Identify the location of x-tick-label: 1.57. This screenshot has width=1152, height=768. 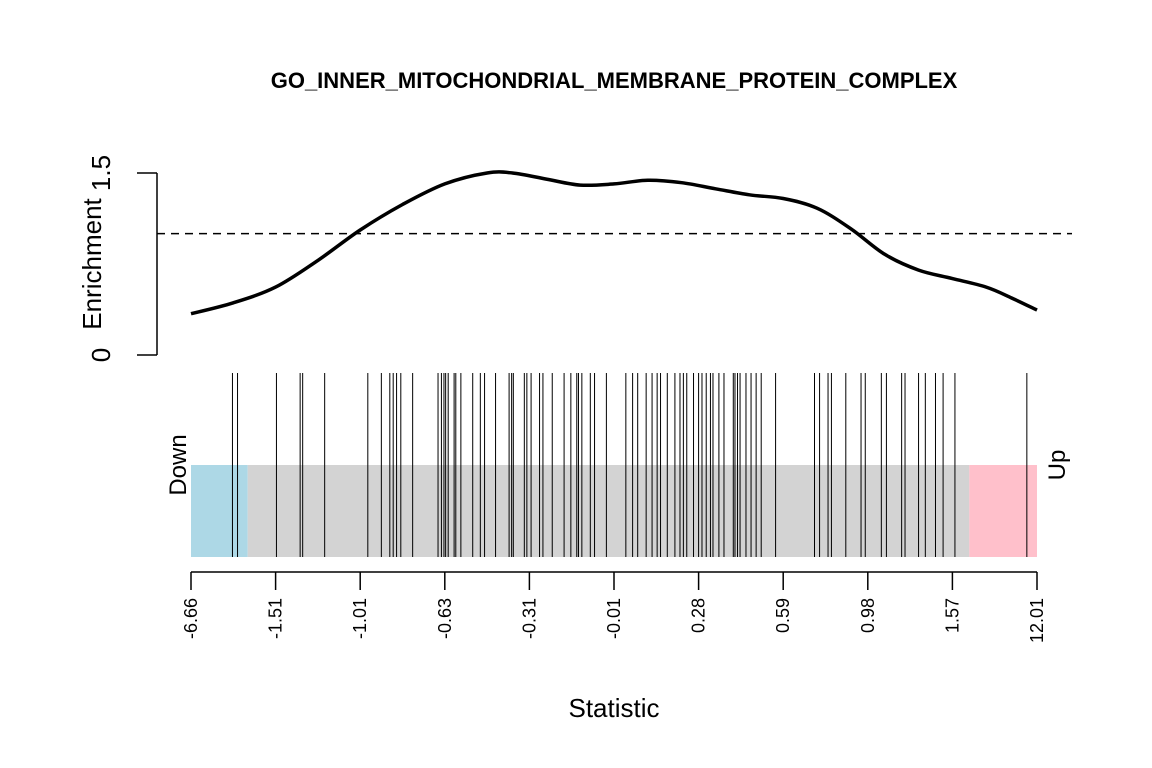
(952, 615).